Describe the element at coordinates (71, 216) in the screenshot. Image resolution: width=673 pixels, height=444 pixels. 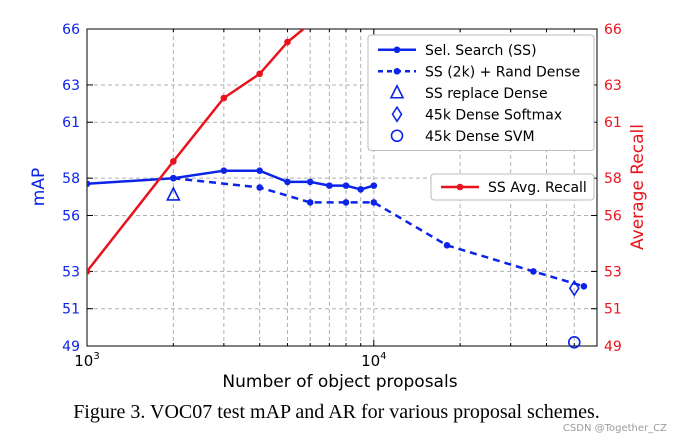
I see `y-left-tick-label: 56` at that location.